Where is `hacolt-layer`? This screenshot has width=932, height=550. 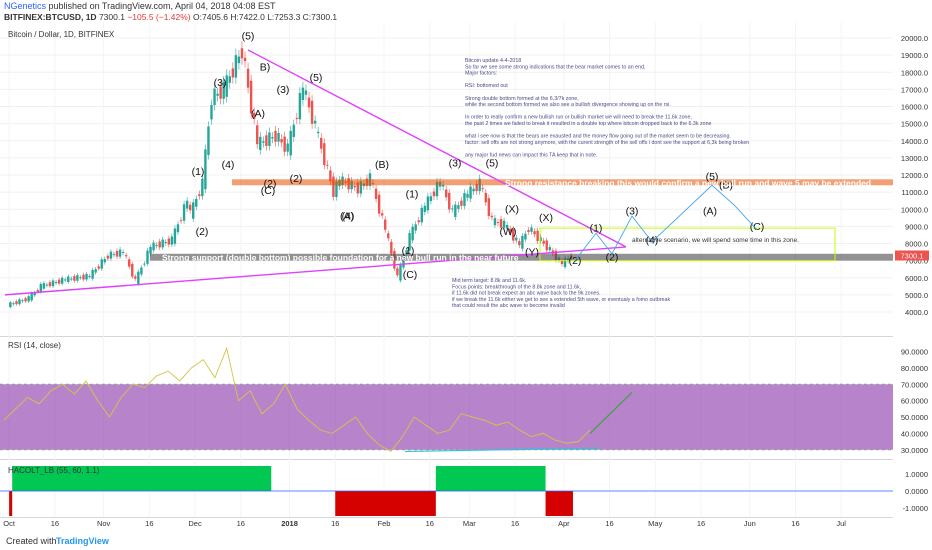
hacolt-layer is located at coordinates (446, 491).